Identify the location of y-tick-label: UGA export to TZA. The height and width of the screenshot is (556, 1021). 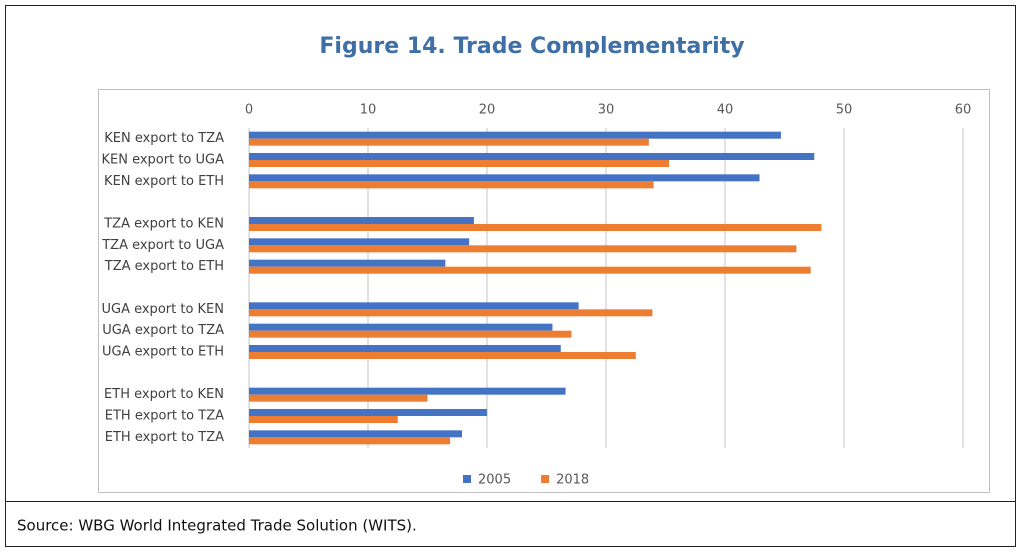
(163, 330).